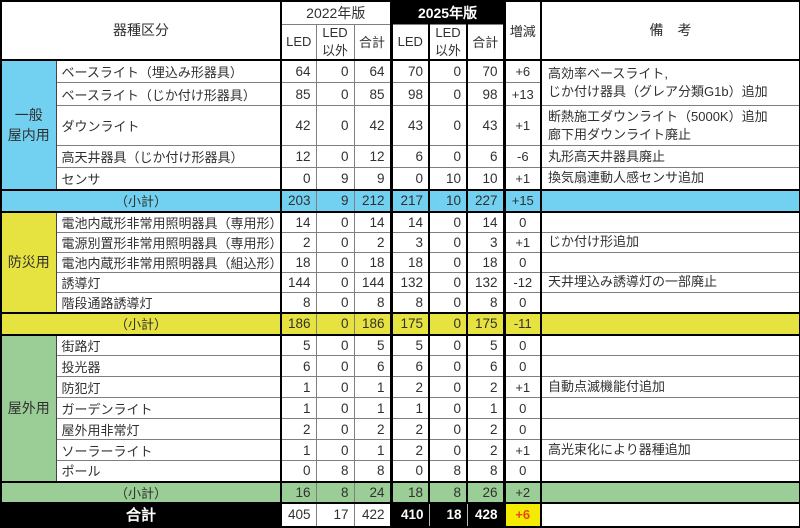  Describe the element at coordinates (400, 262) in the screenshot. I see `table-row: 電池内蔵形非常用照明器具（組込形） 18 0 18 18 0 18 0` at that location.